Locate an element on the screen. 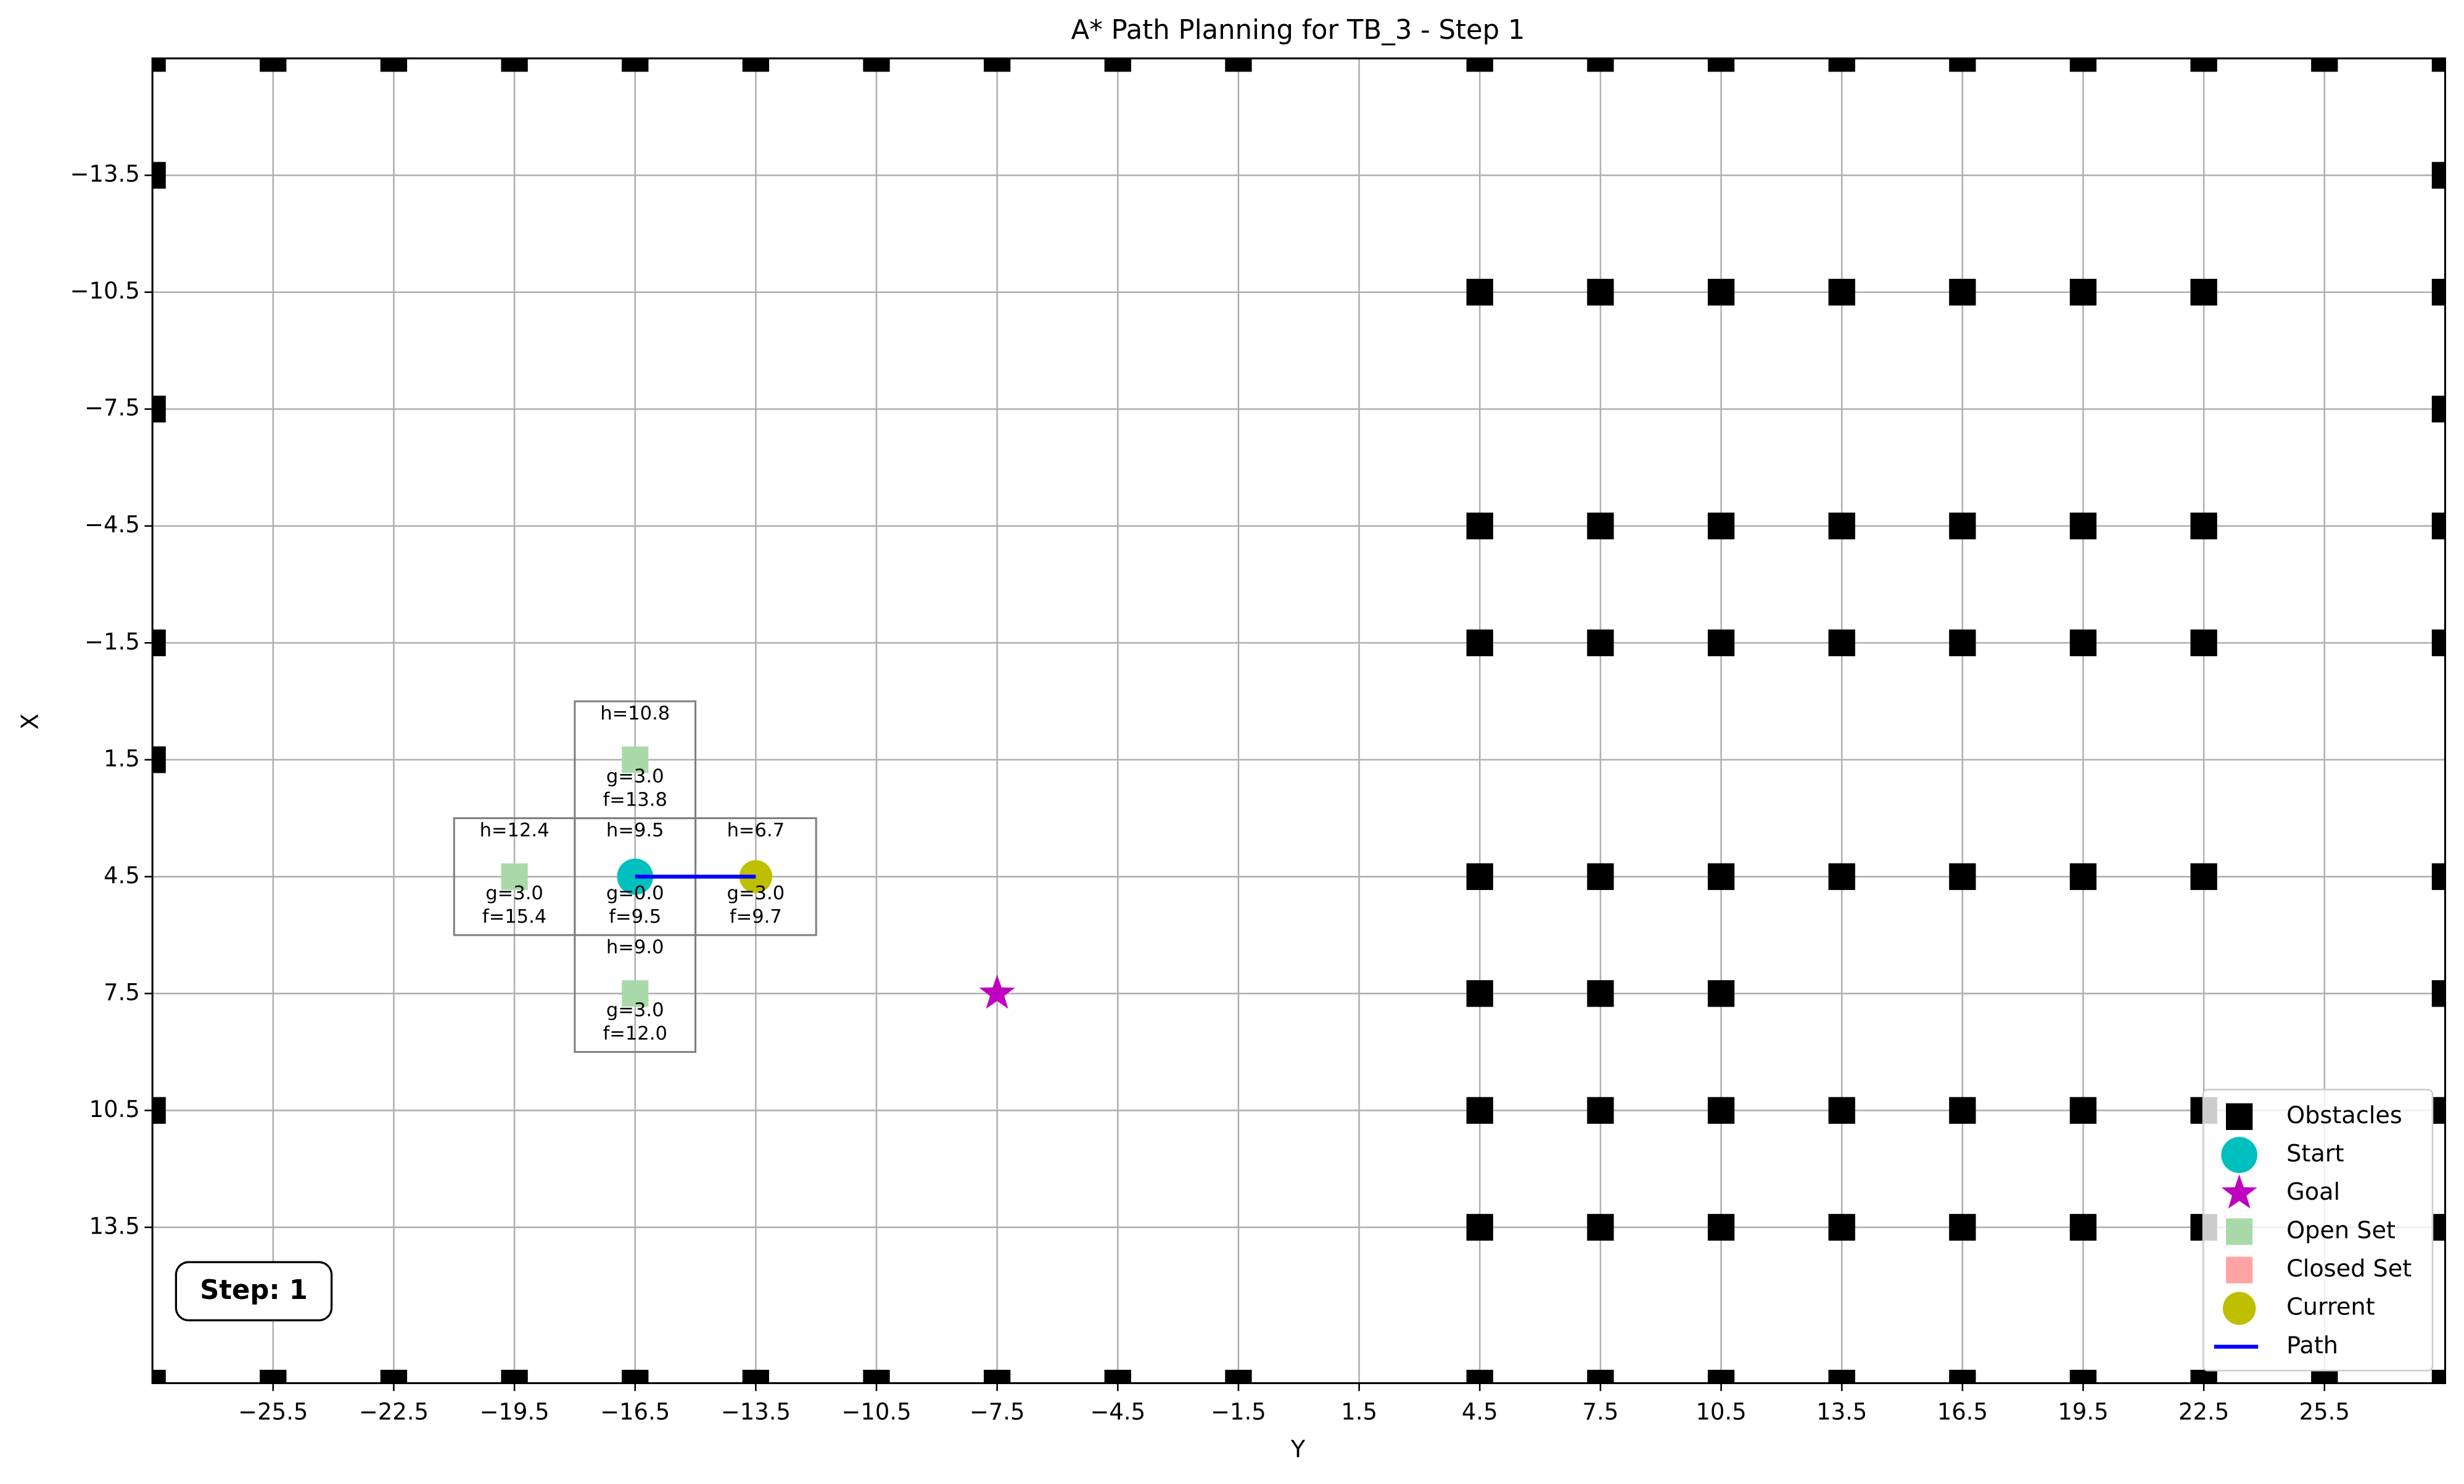 Image resolution: width=2464 pixels, height=1484 pixels. step-box is located at coordinates (254, 1291).